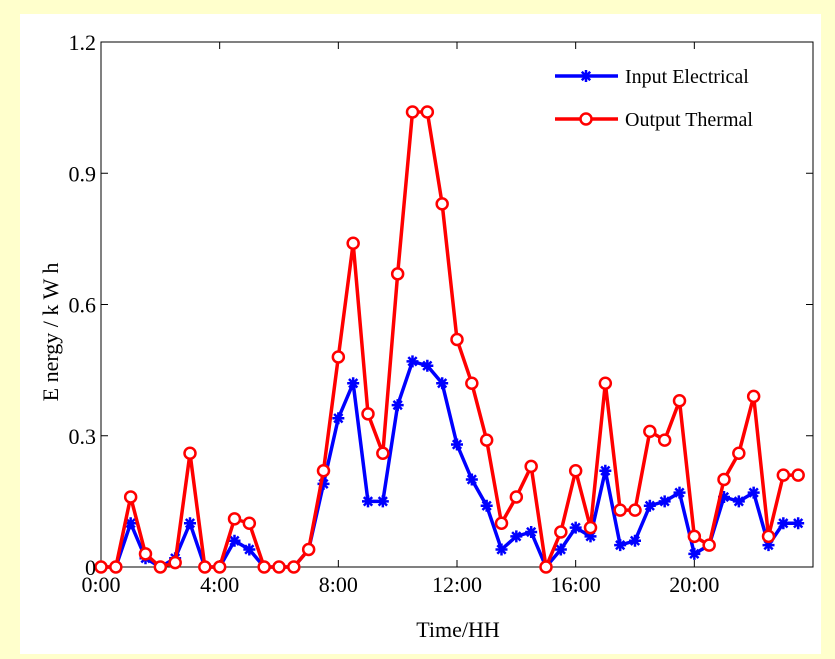  What do you see at coordinates (458, 629) in the screenshot?
I see `x-axis-label: Time/HH` at bounding box center [458, 629].